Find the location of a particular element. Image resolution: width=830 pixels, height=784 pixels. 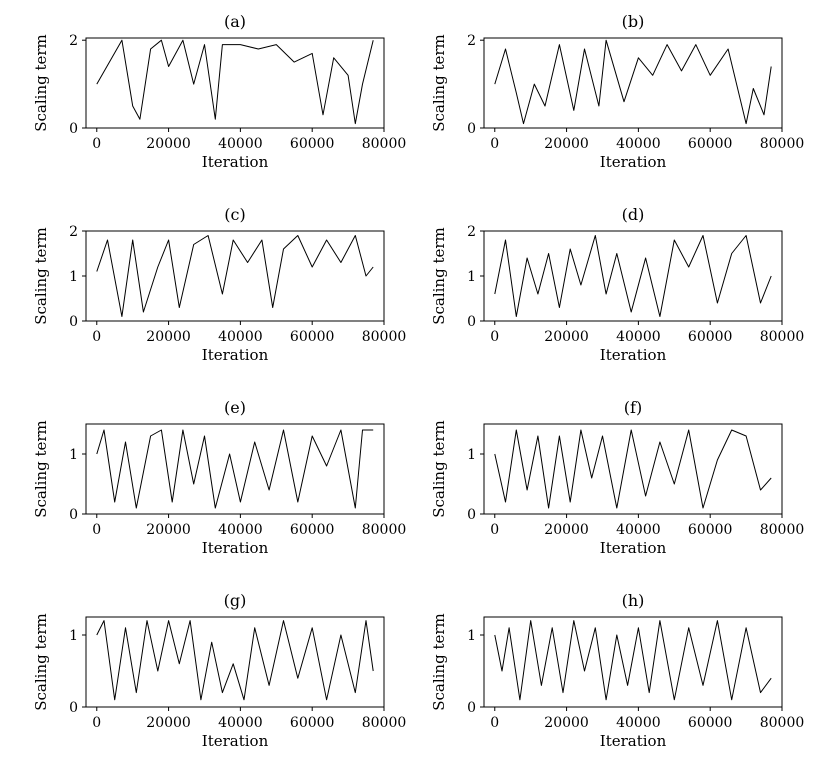

panel-4-x-tick-label-4: 80000 is located at coordinates (384, 530).